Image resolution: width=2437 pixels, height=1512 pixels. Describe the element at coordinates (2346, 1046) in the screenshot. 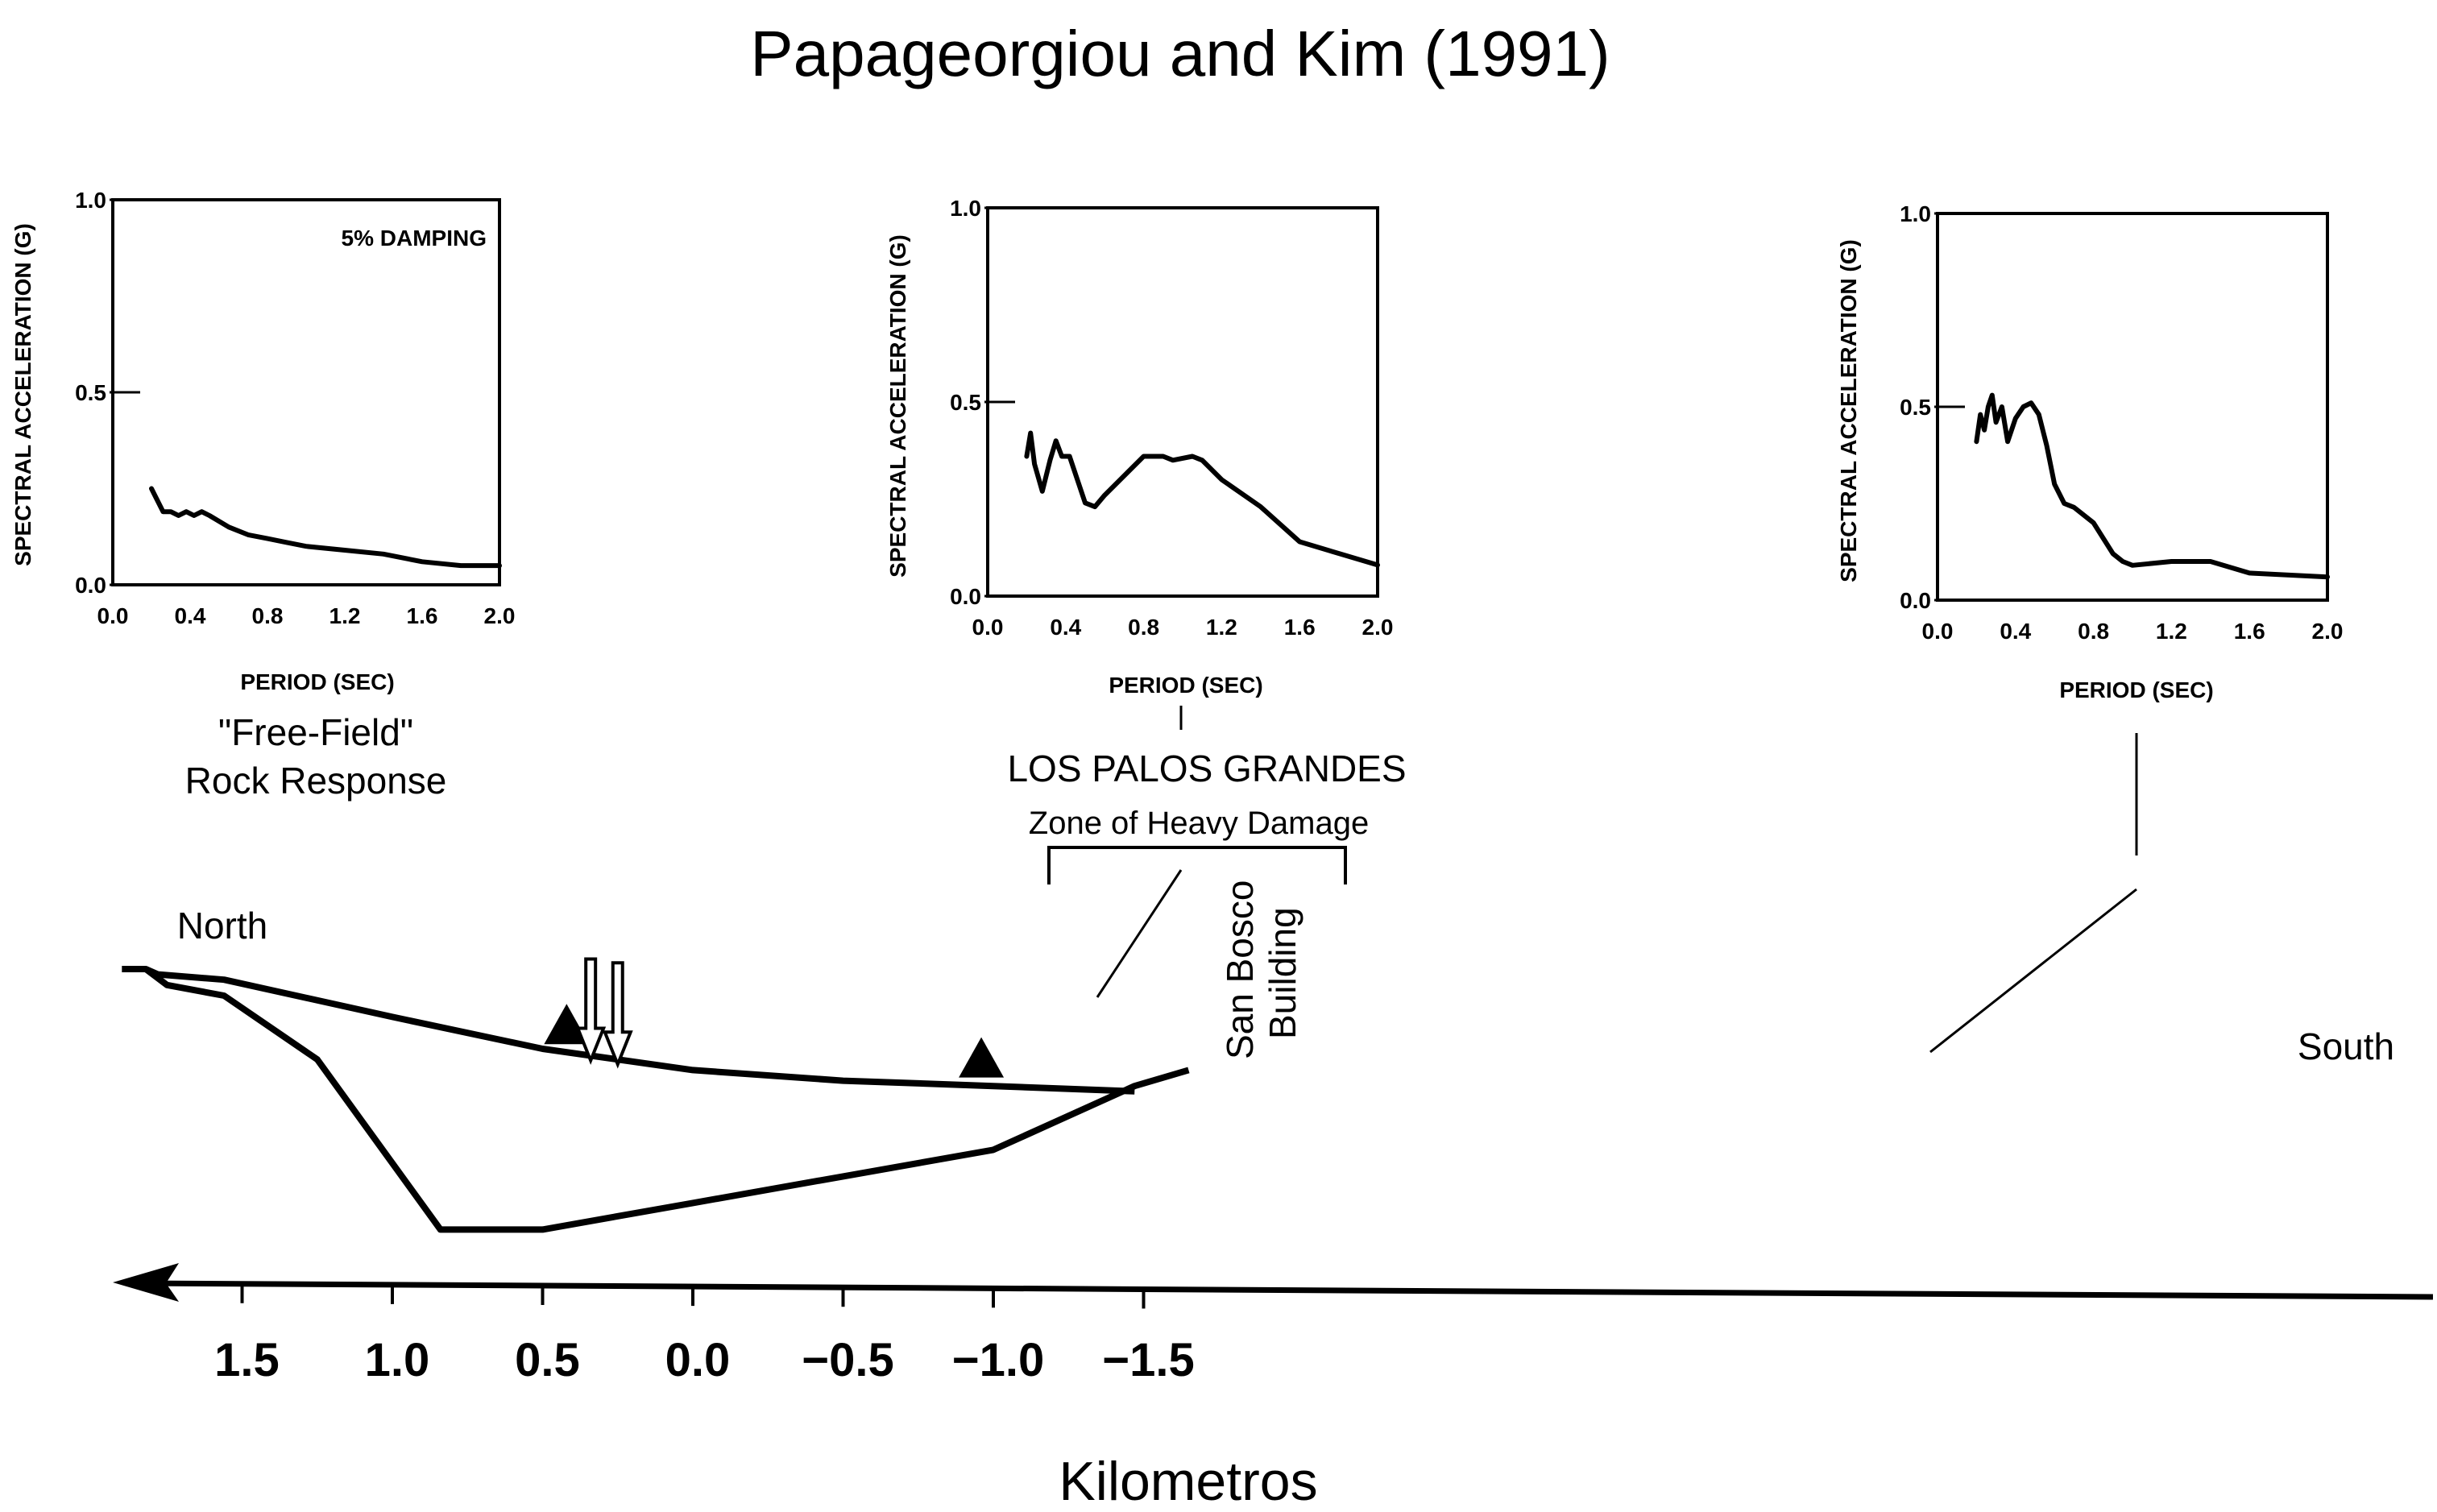

I see `south-label: South` at that location.